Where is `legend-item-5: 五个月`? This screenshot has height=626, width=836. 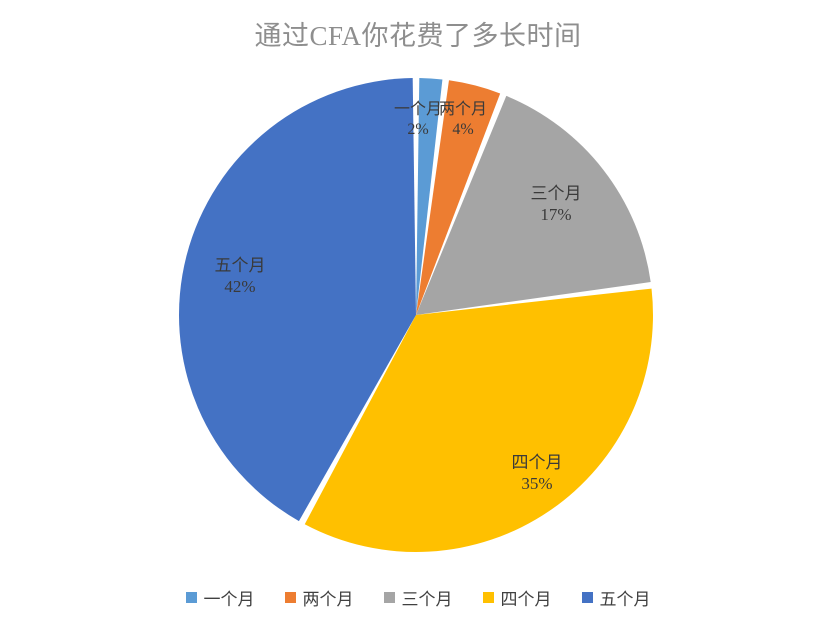 legend-item-5: 五个月 is located at coordinates (616, 597).